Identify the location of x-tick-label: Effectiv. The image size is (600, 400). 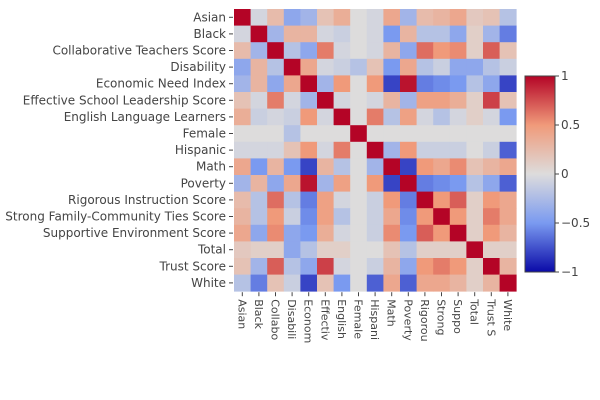
(324, 320).